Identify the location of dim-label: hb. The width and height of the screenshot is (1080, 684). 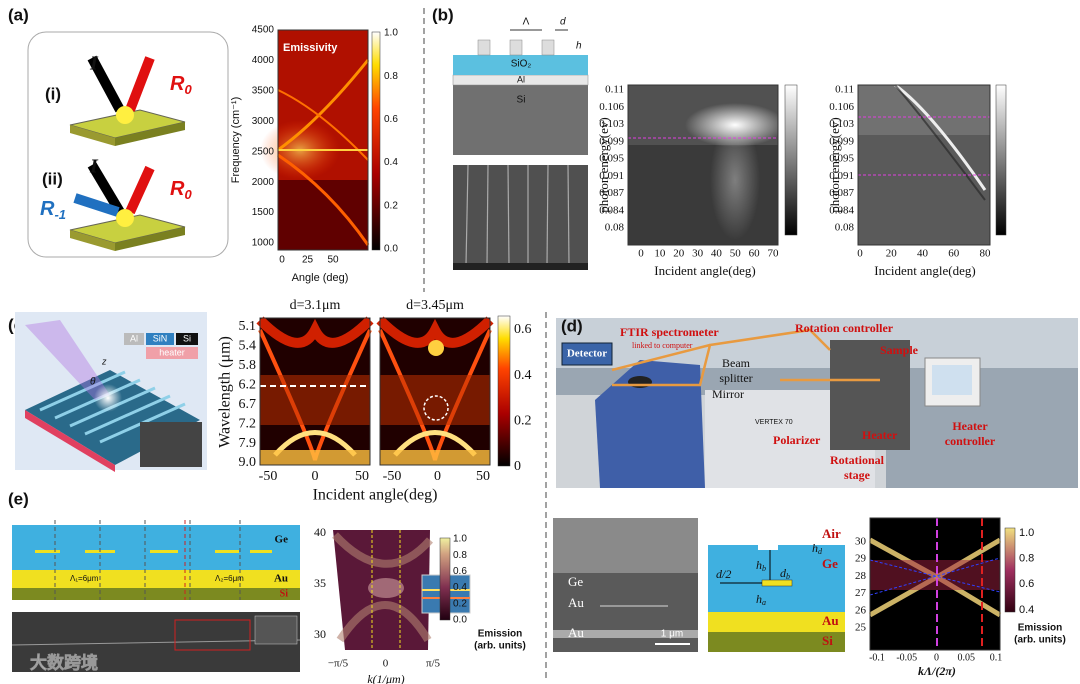
(761, 565).